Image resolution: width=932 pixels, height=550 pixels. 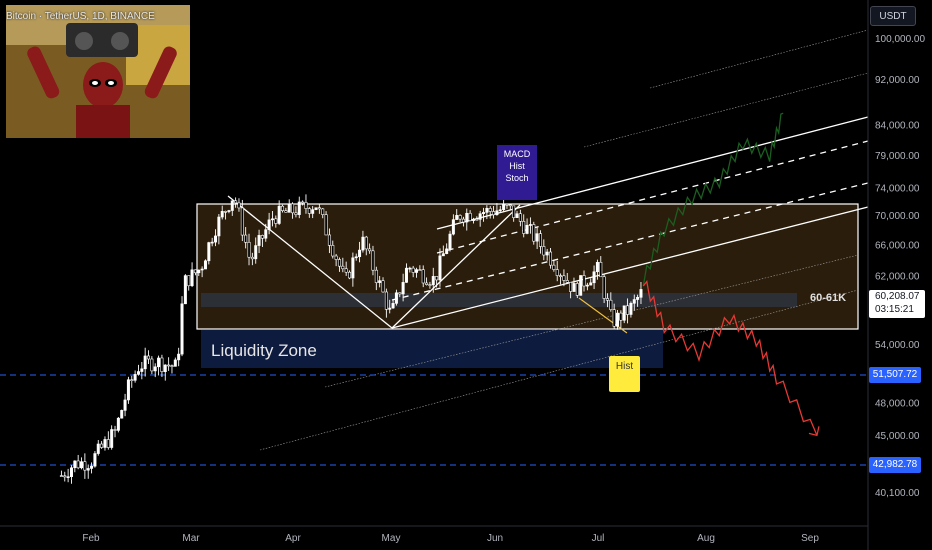 What do you see at coordinates (897, 80) in the screenshot?
I see `price-tick-label: 92,000.00` at bounding box center [897, 80].